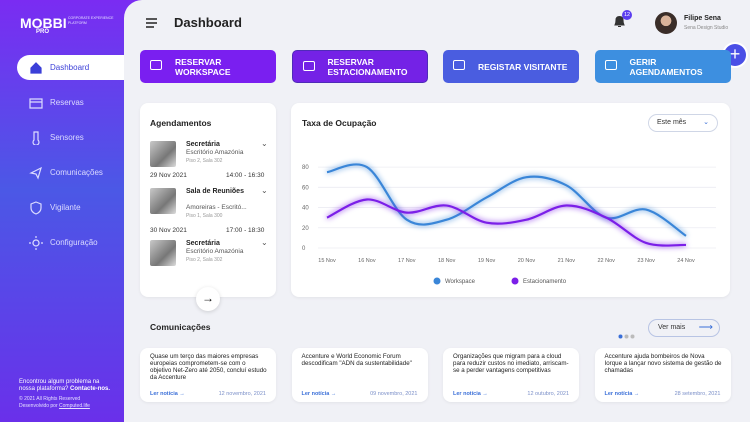 This screenshot has width=750, height=422. I want to click on user-company: Sena Design Studio, so click(706, 28).